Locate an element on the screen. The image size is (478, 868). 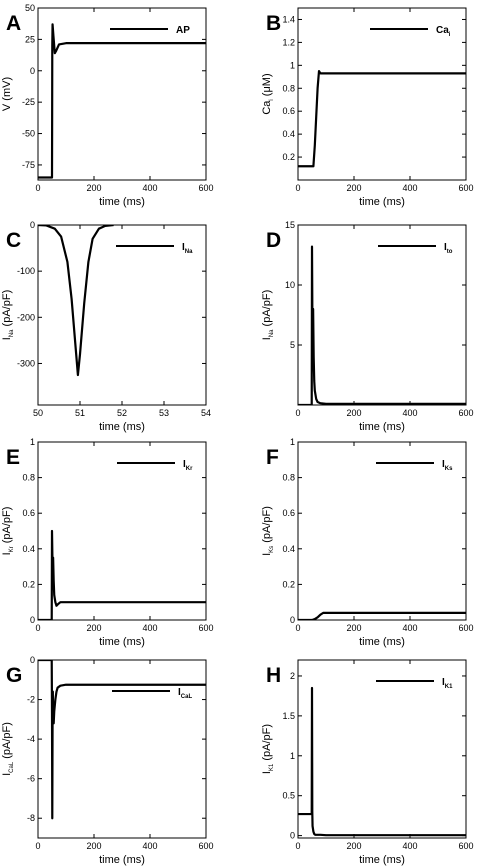
x-axis-label-h: time (ms) is located at coordinates (382, 860).